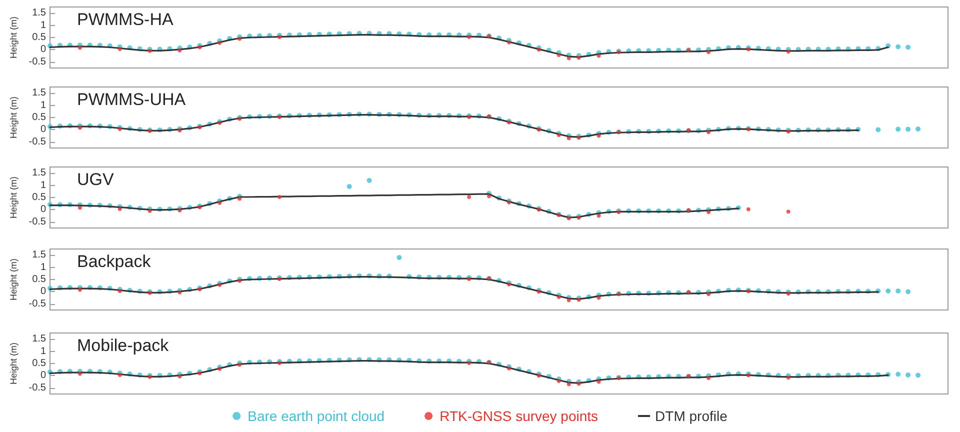 The width and height of the screenshot is (960, 432). Describe the element at coordinates (691, 416) in the screenshot. I see `legend-label: DTM profile` at that location.